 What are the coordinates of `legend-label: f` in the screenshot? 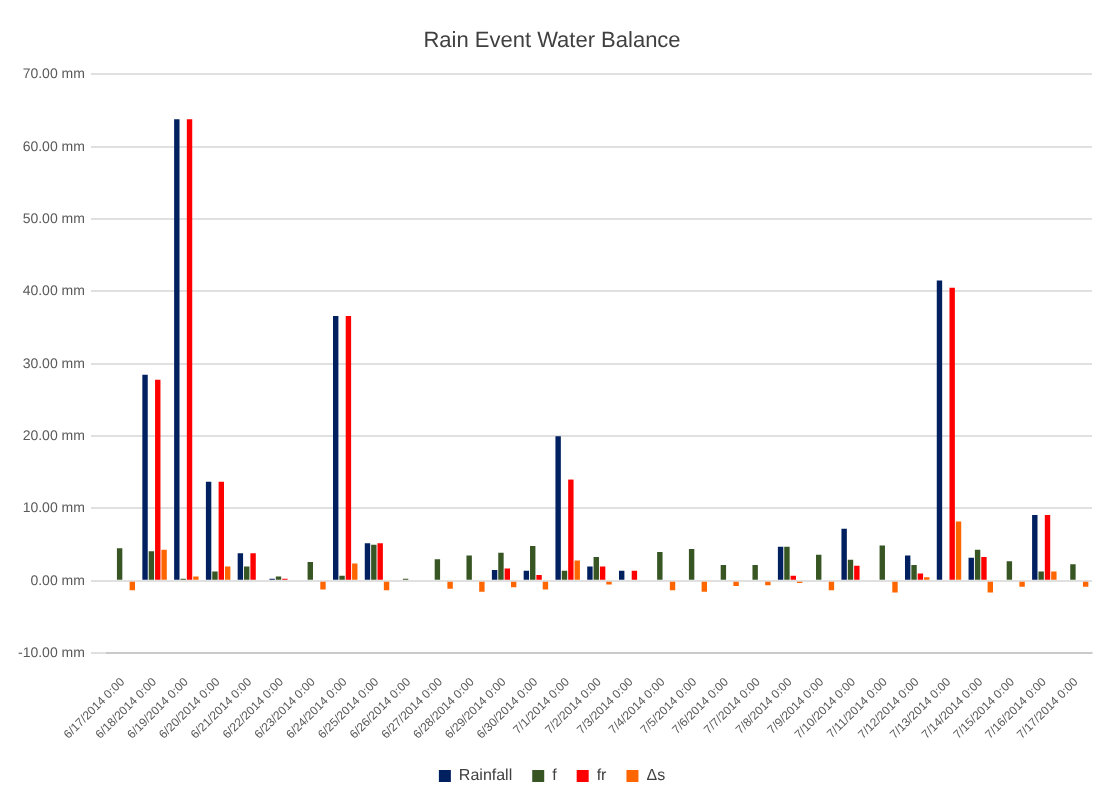 It's located at (555, 775).